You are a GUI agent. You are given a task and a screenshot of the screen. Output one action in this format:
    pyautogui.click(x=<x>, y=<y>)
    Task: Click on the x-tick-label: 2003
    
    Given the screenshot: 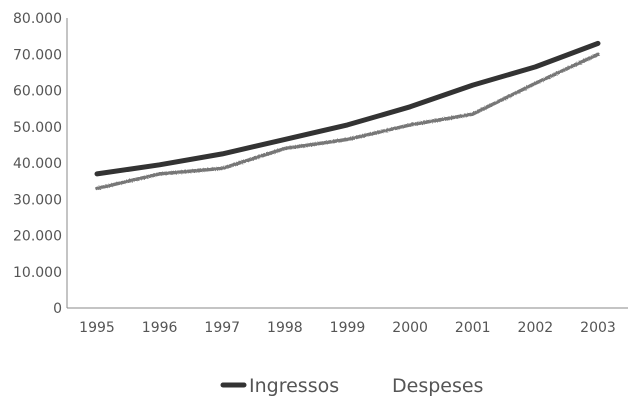 What is the action you would take?
    pyautogui.click(x=598, y=328)
    